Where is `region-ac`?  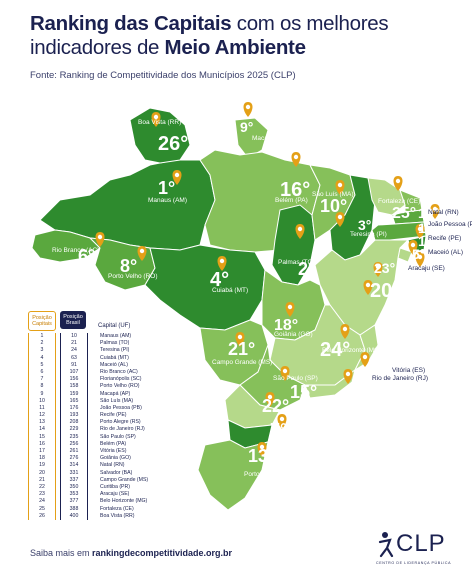
region-ac is located at coordinates (66, 246).